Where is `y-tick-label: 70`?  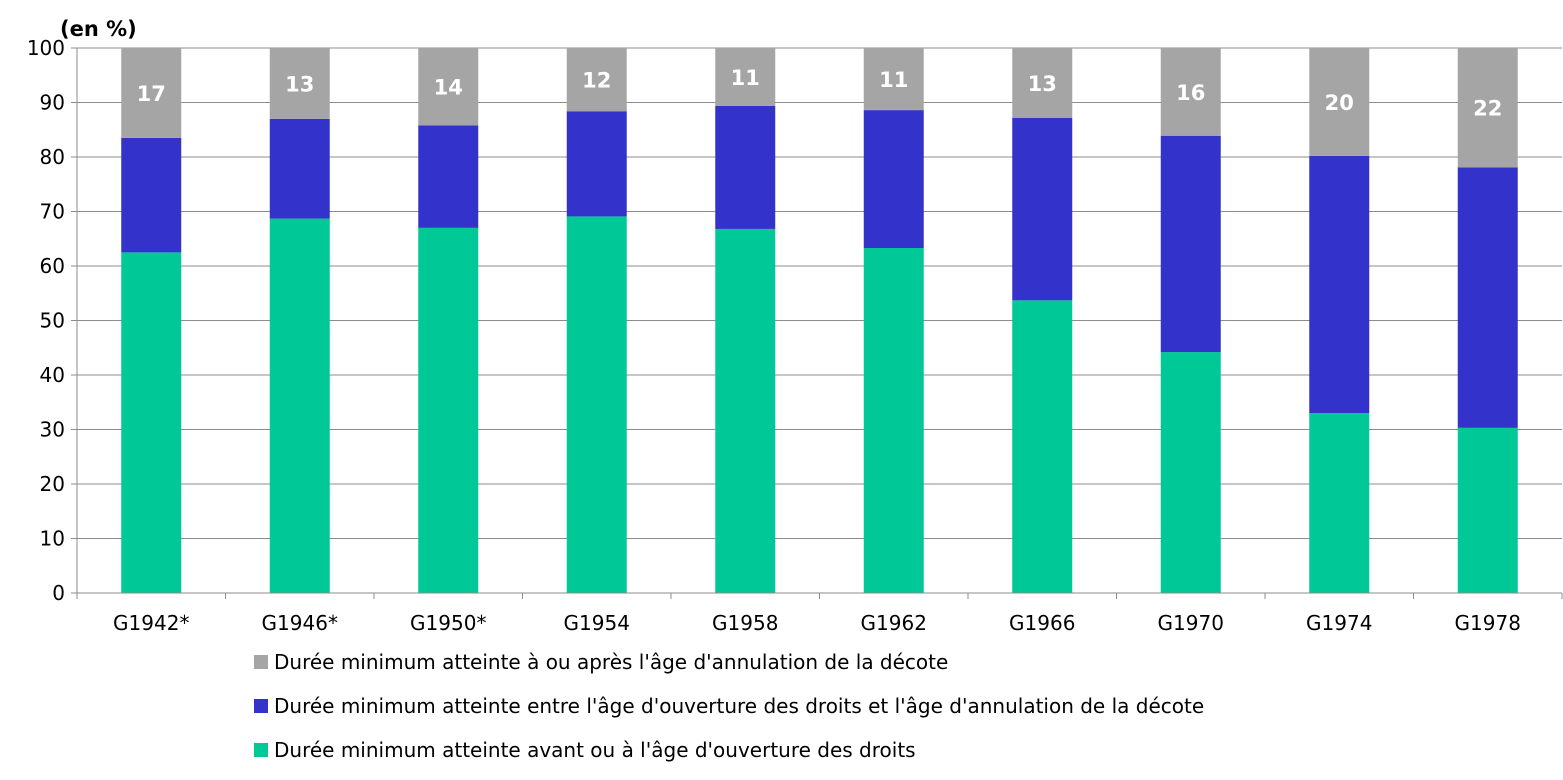
y-tick-label: 70 is located at coordinates (52, 212).